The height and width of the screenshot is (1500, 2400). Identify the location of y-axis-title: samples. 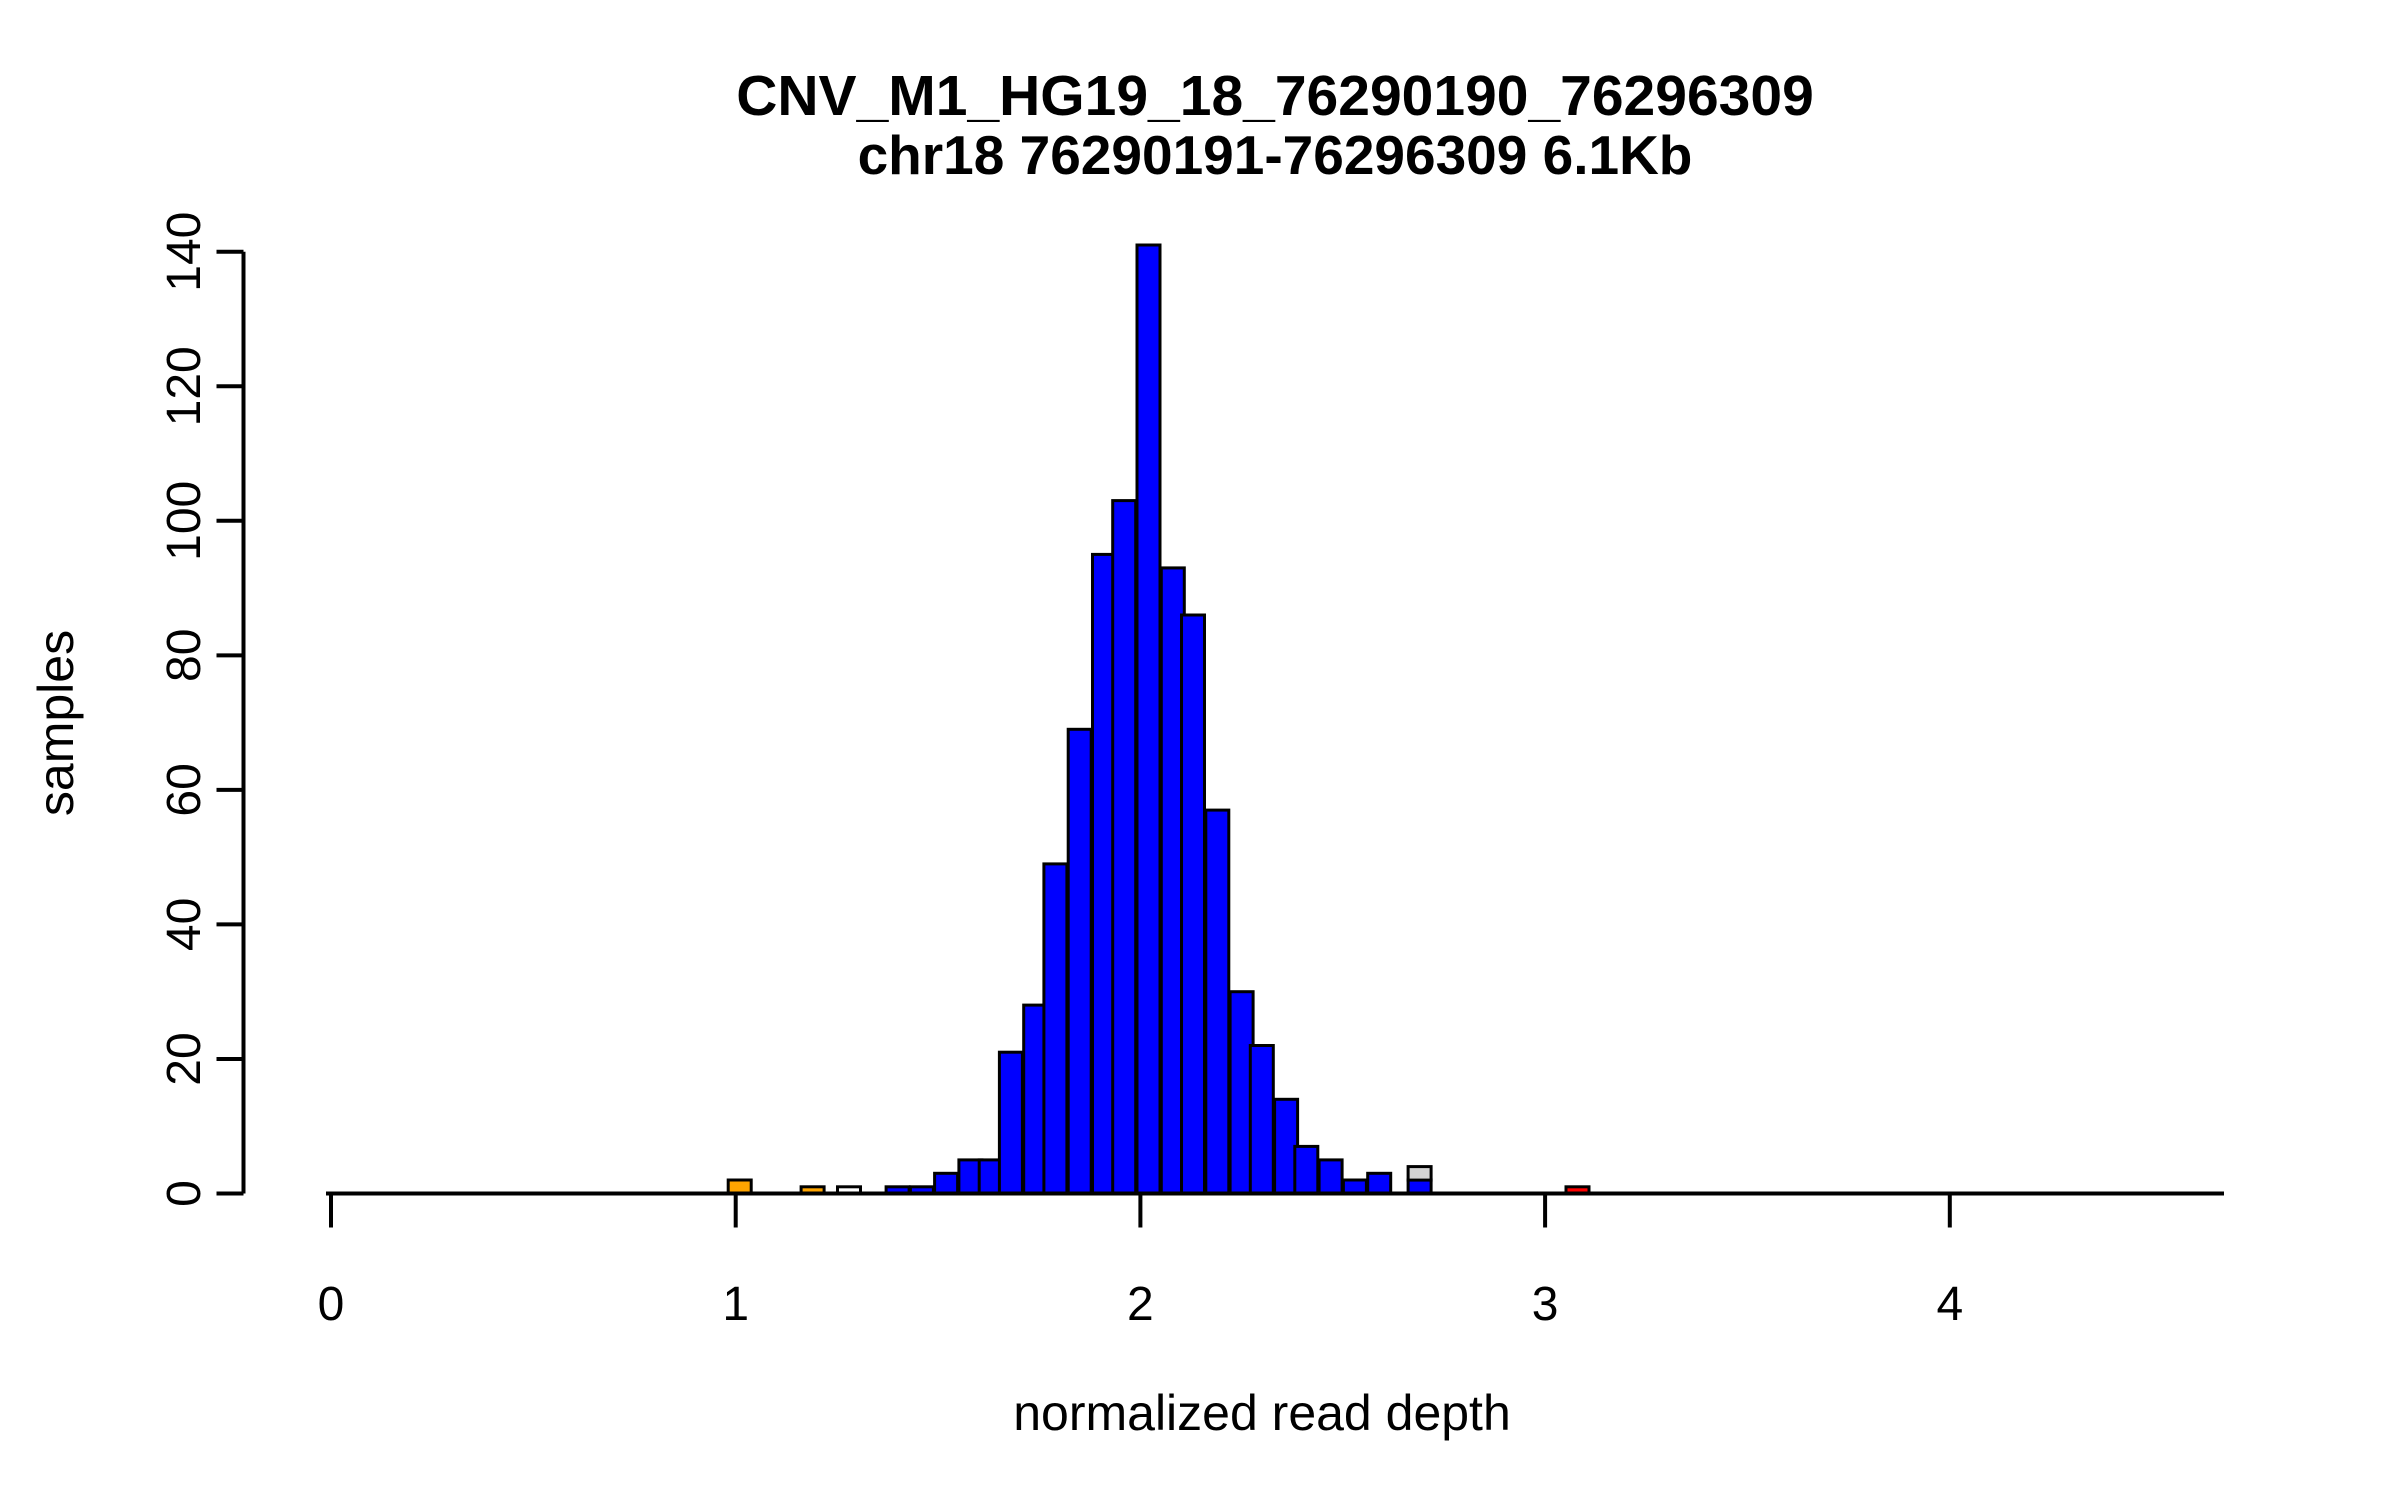
(56, 723).